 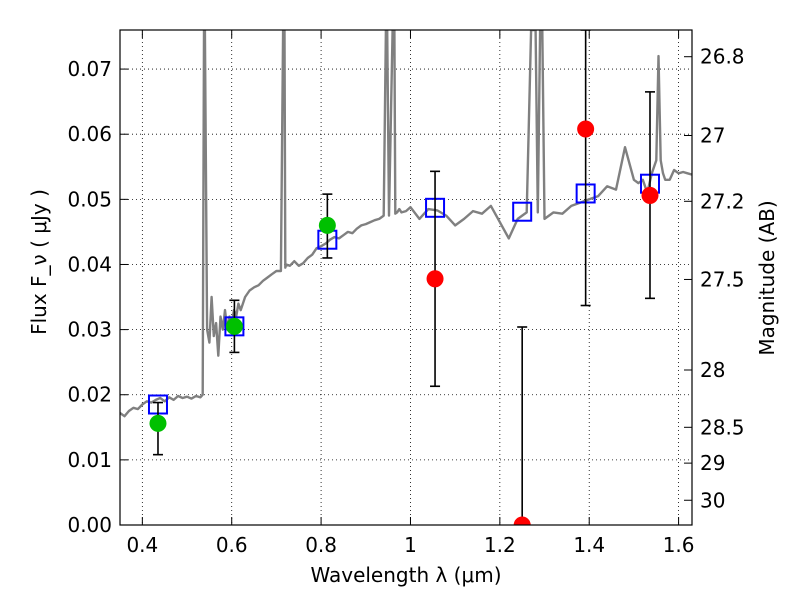 I want to click on y-axis-label: Flux F_ν ( μJy ), so click(x=39, y=262).